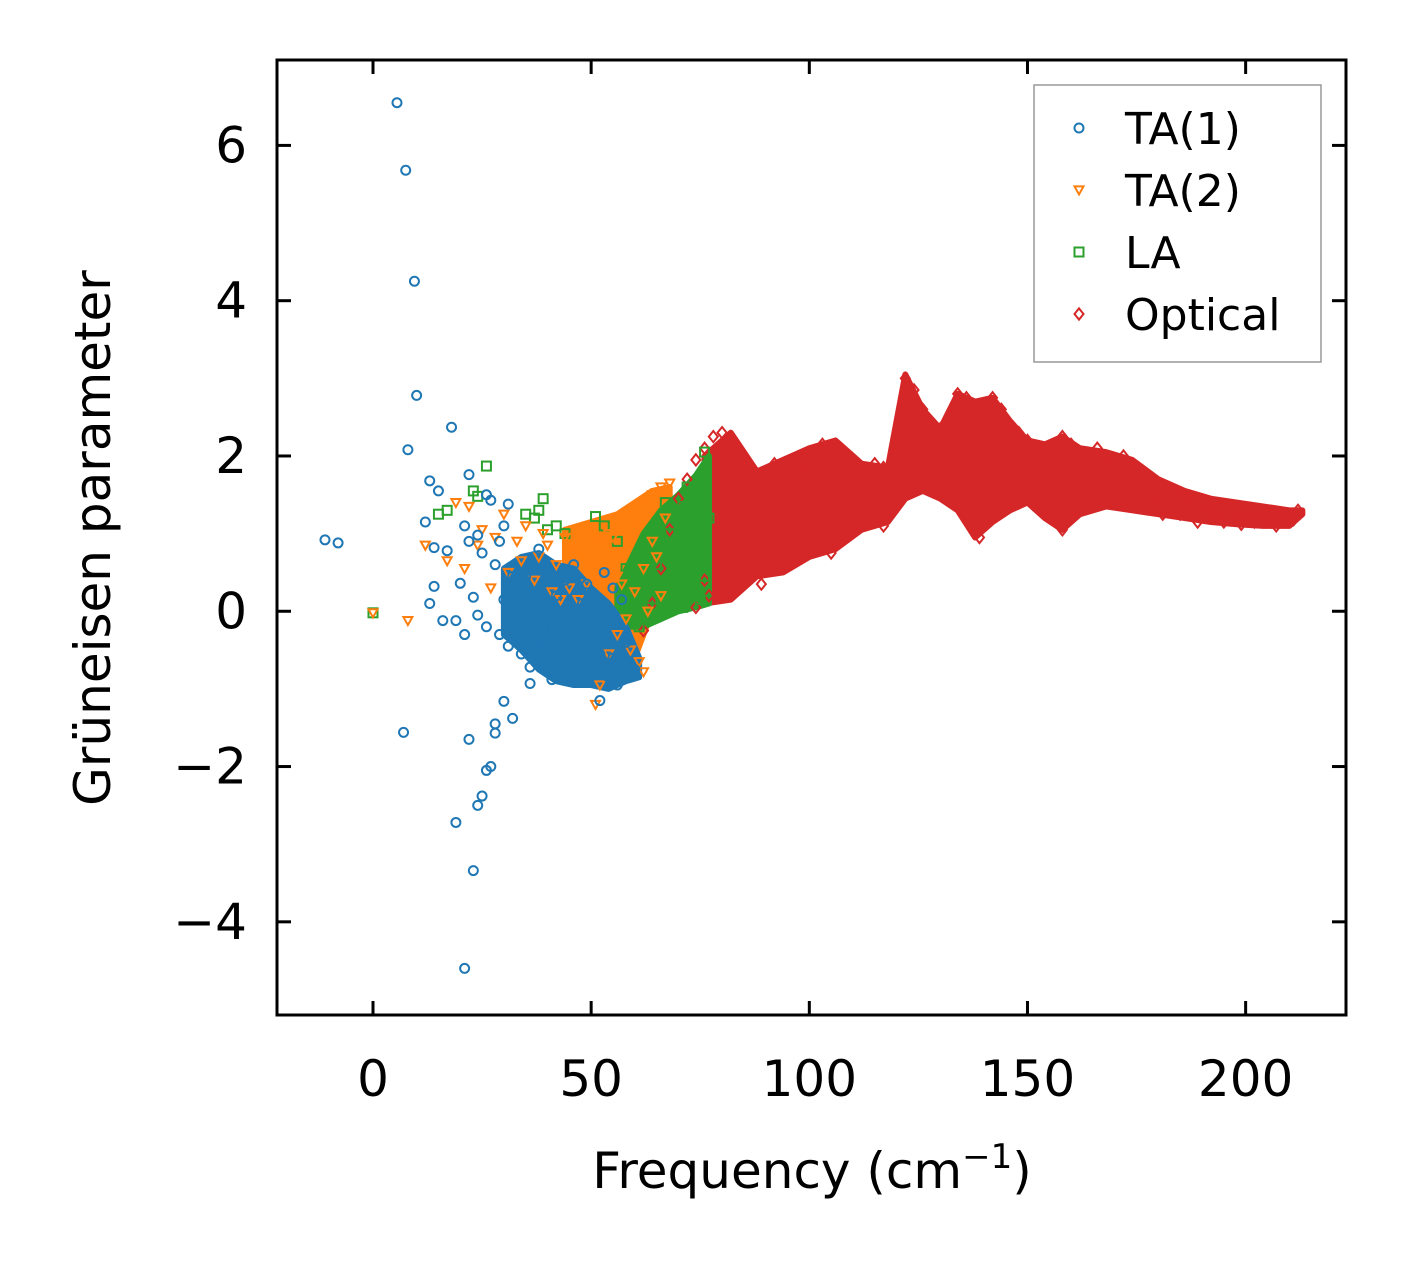  What do you see at coordinates (1079, 314) in the screenshot?
I see `legend-marker-optical` at bounding box center [1079, 314].